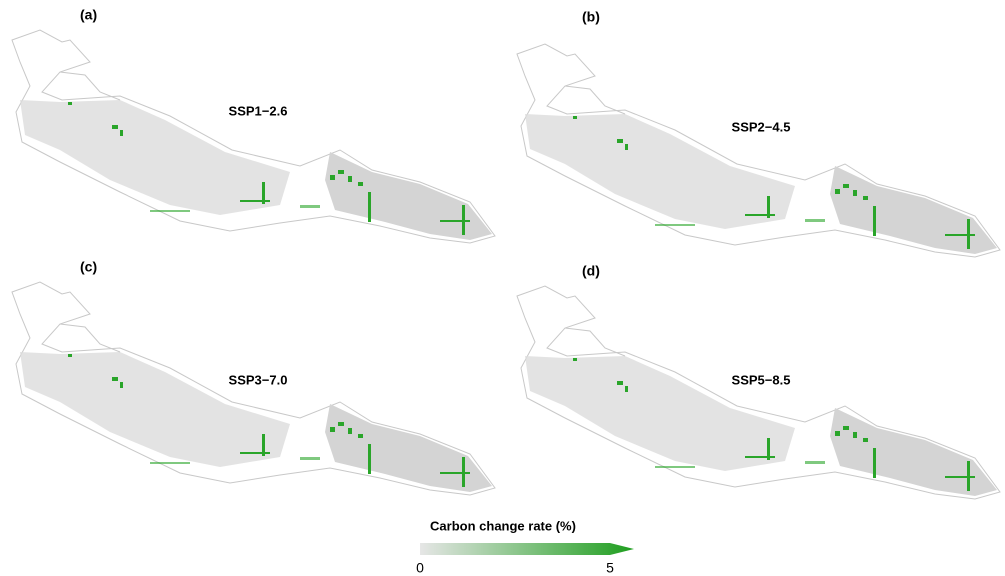 The height and width of the screenshot is (576, 1005). What do you see at coordinates (420, 568) in the screenshot?
I see `tick-label: 0` at bounding box center [420, 568].